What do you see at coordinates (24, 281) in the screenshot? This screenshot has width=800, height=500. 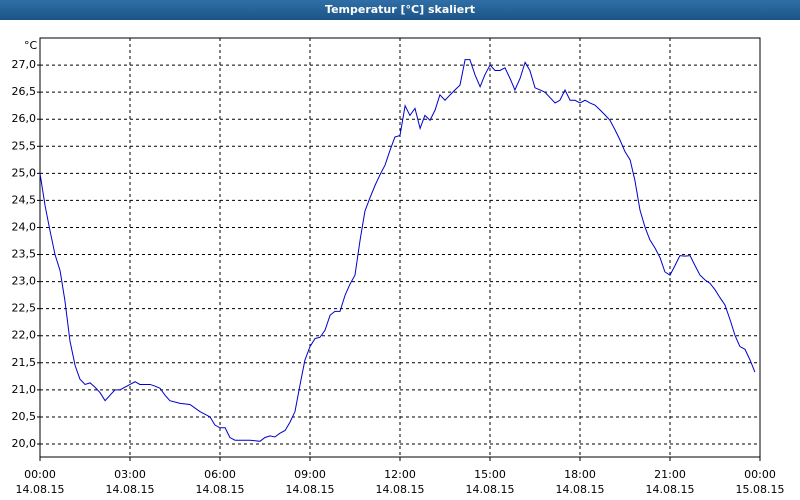 I see `y-tick-label: 23,0` at bounding box center [24, 281].